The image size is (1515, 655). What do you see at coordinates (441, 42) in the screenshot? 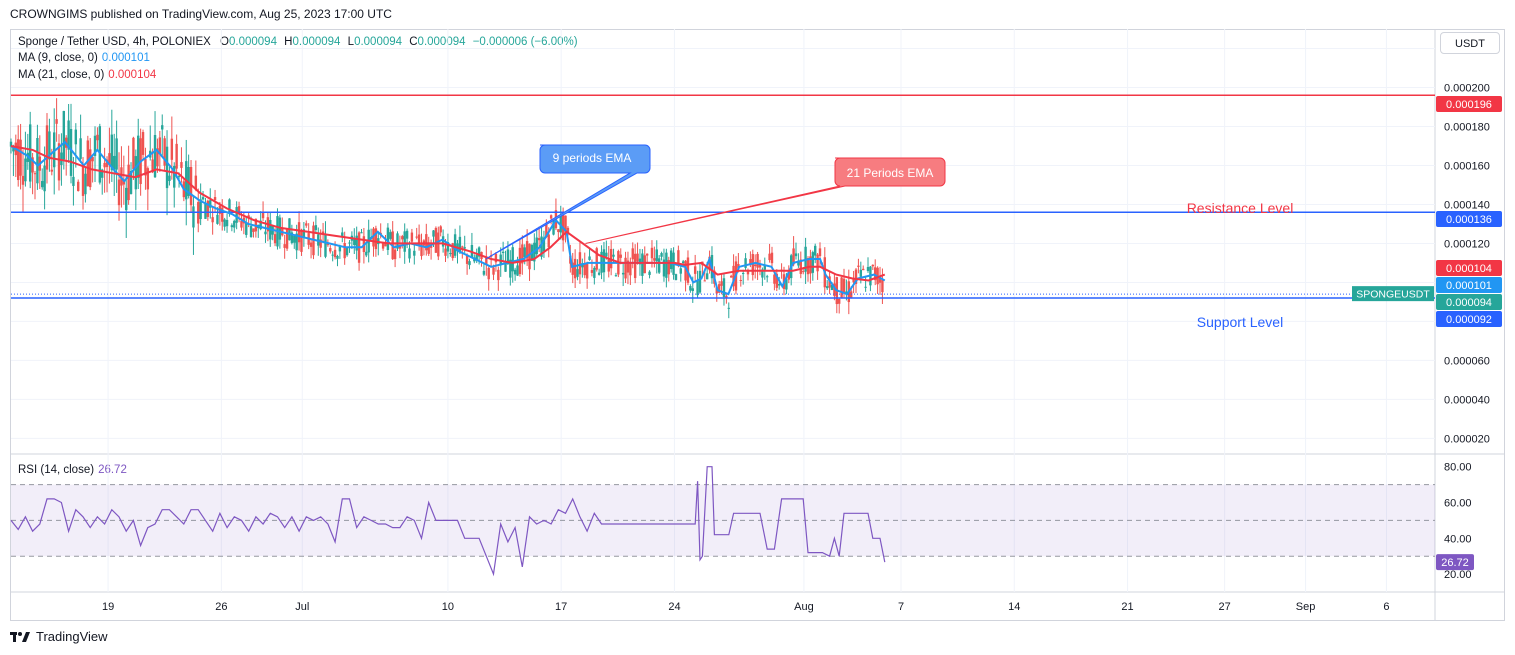
I see `close-value: 0.000094` at bounding box center [441, 42].